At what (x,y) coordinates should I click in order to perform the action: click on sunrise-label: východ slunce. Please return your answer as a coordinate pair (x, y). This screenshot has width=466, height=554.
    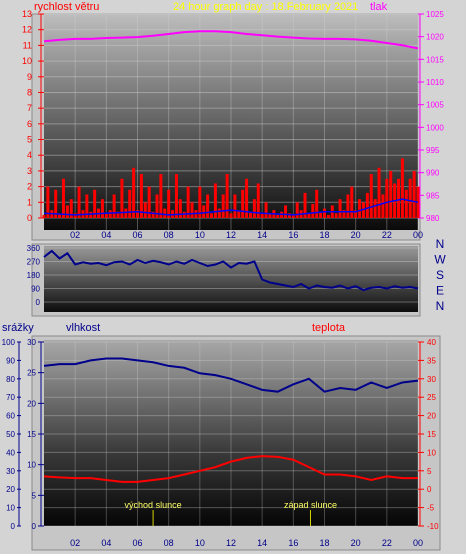
    Looking at the image, I should click on (153, 505).